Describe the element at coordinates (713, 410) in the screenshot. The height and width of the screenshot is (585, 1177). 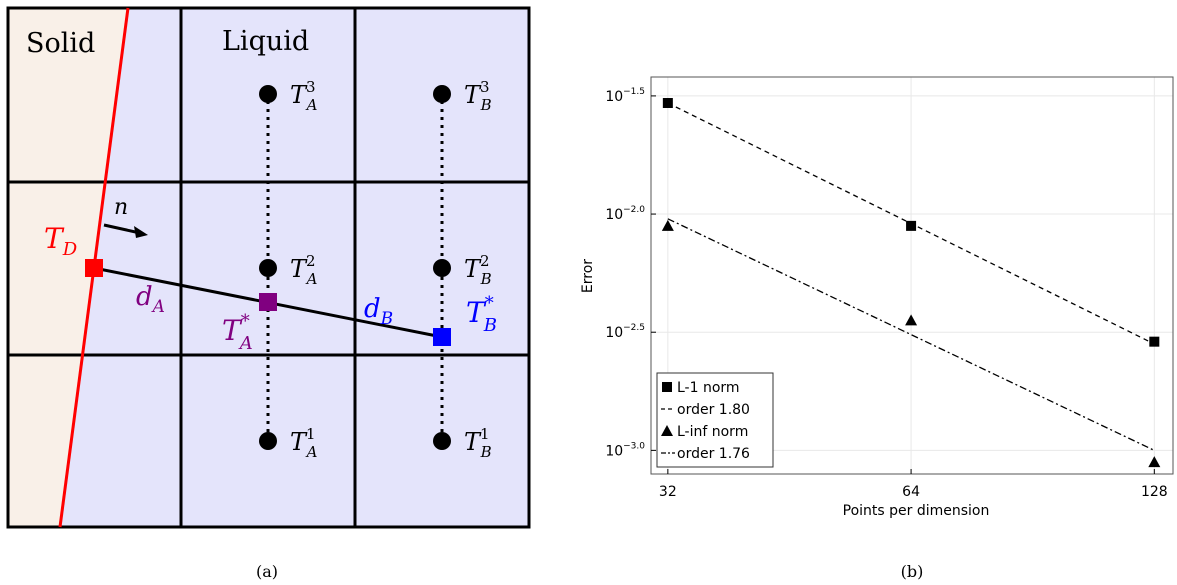
I see `legend-label: order 1.80` at that location.